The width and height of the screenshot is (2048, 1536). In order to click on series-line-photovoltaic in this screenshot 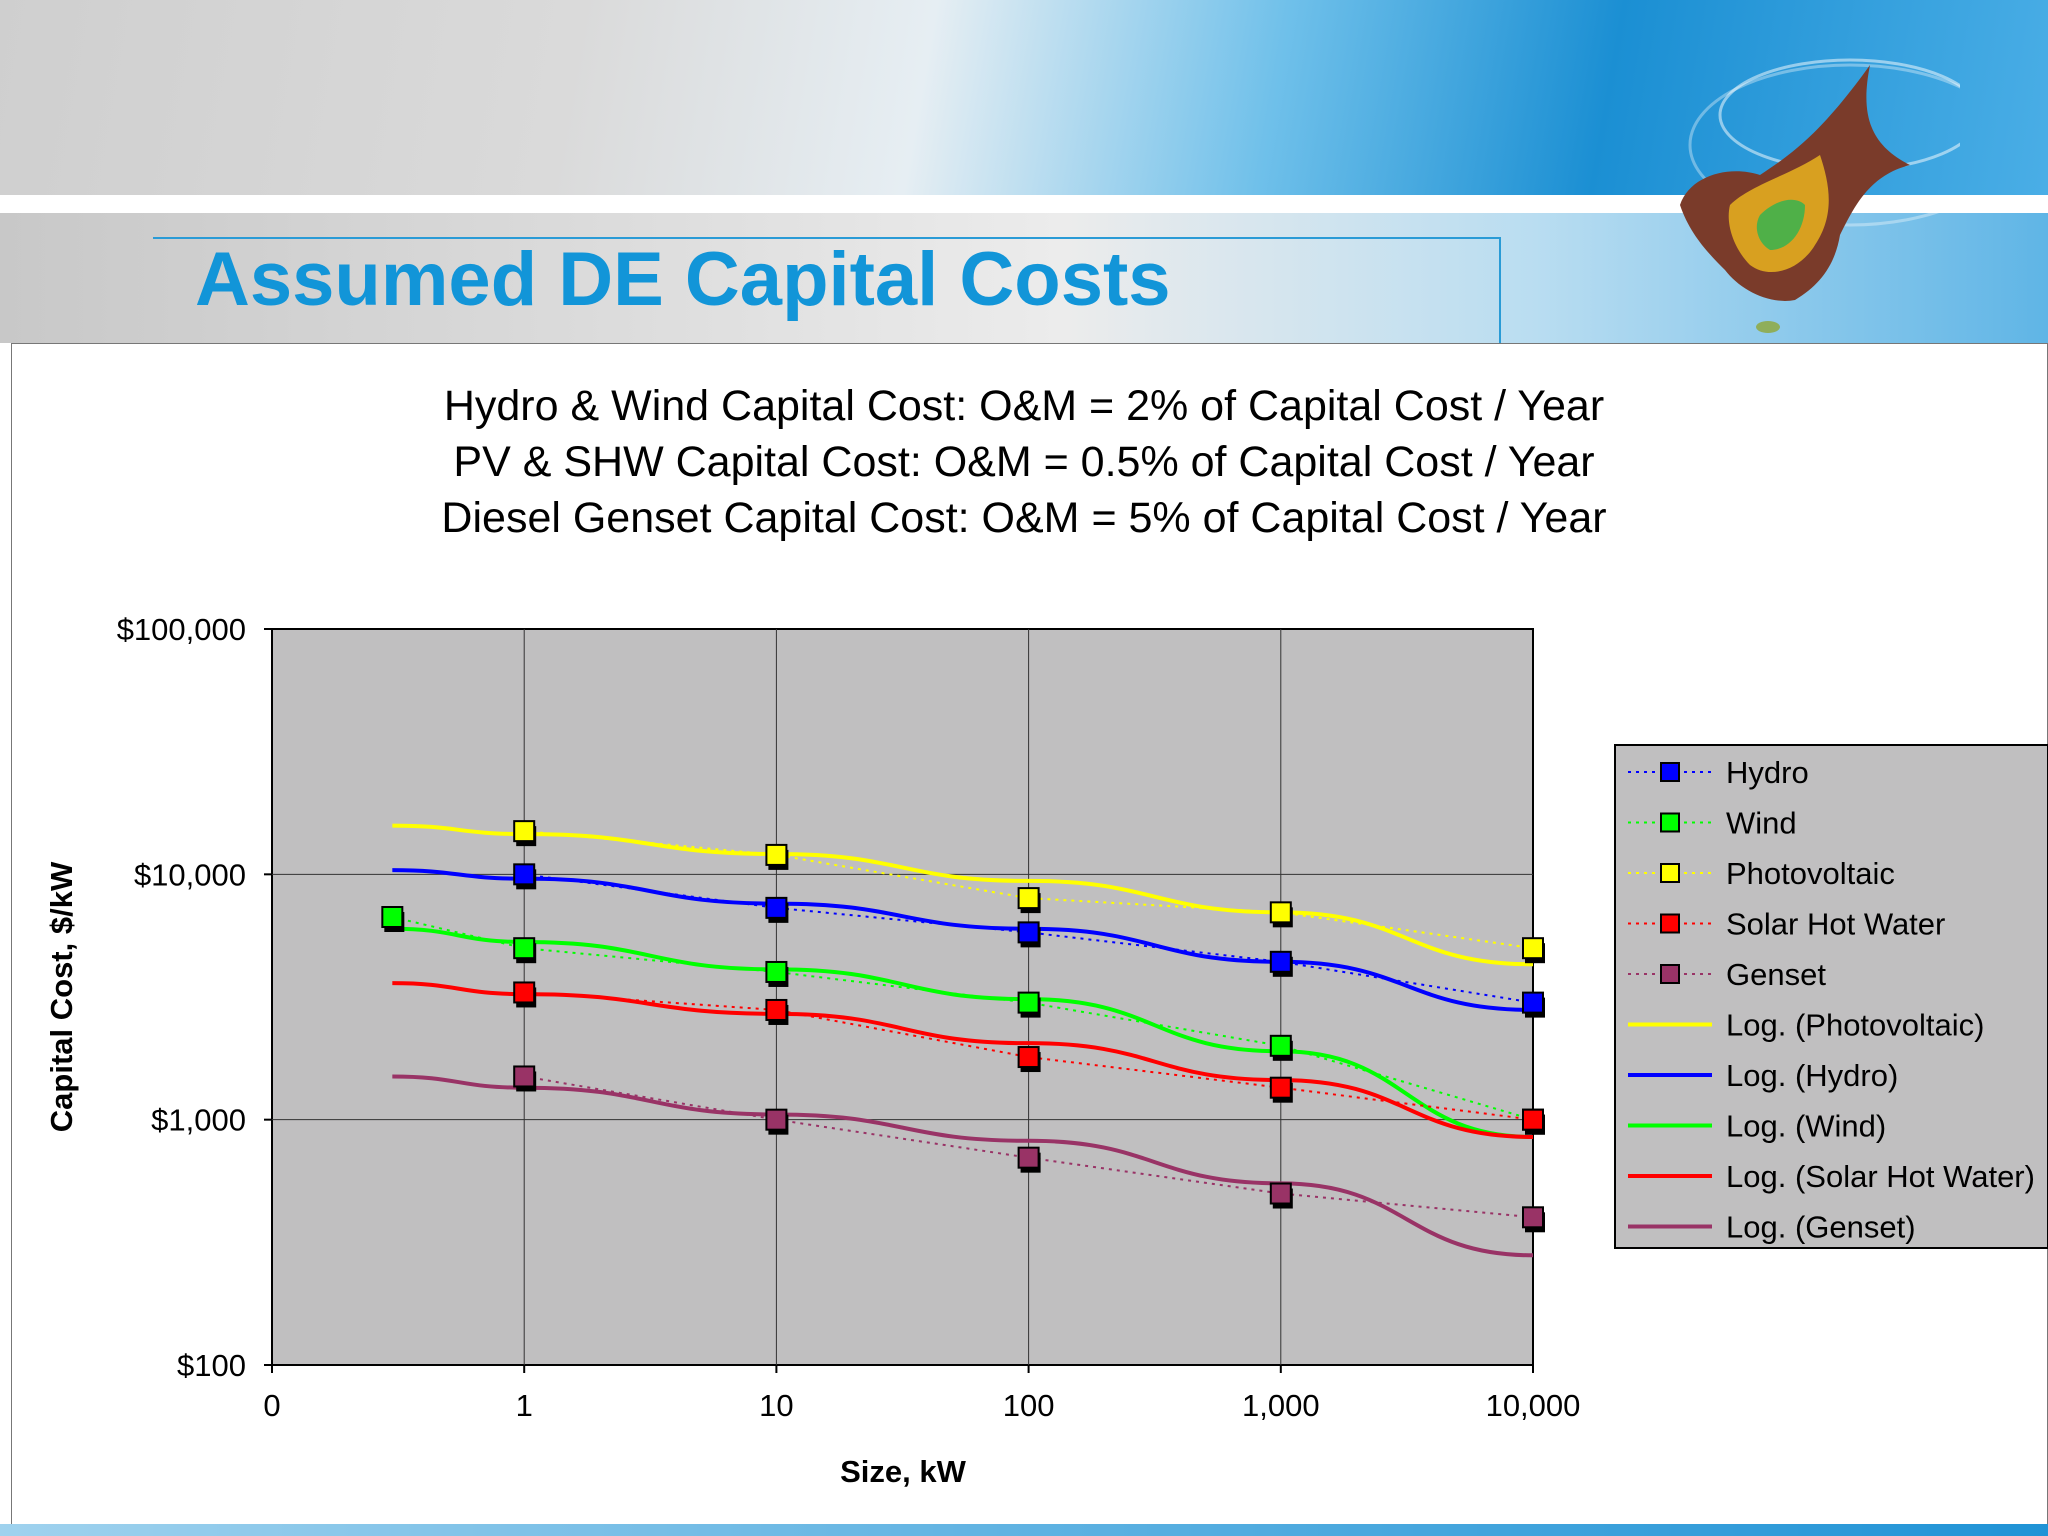, I will do `click(1029, 890)`.